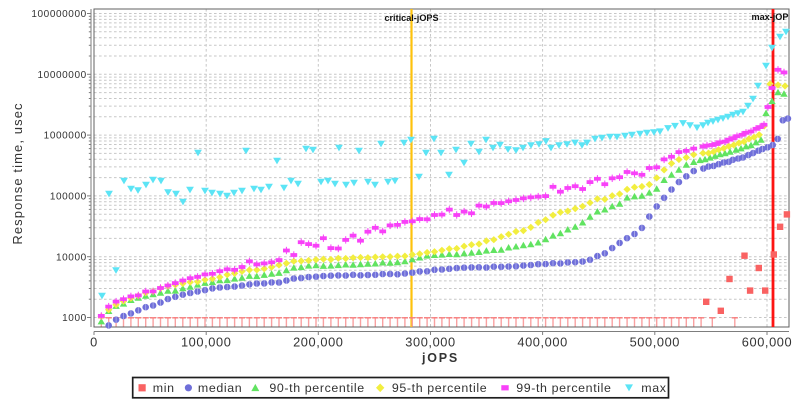  Describe the element at coordinates (563, 388) in the screenshot. I see `svg-text: 99-th percentile` at that location.